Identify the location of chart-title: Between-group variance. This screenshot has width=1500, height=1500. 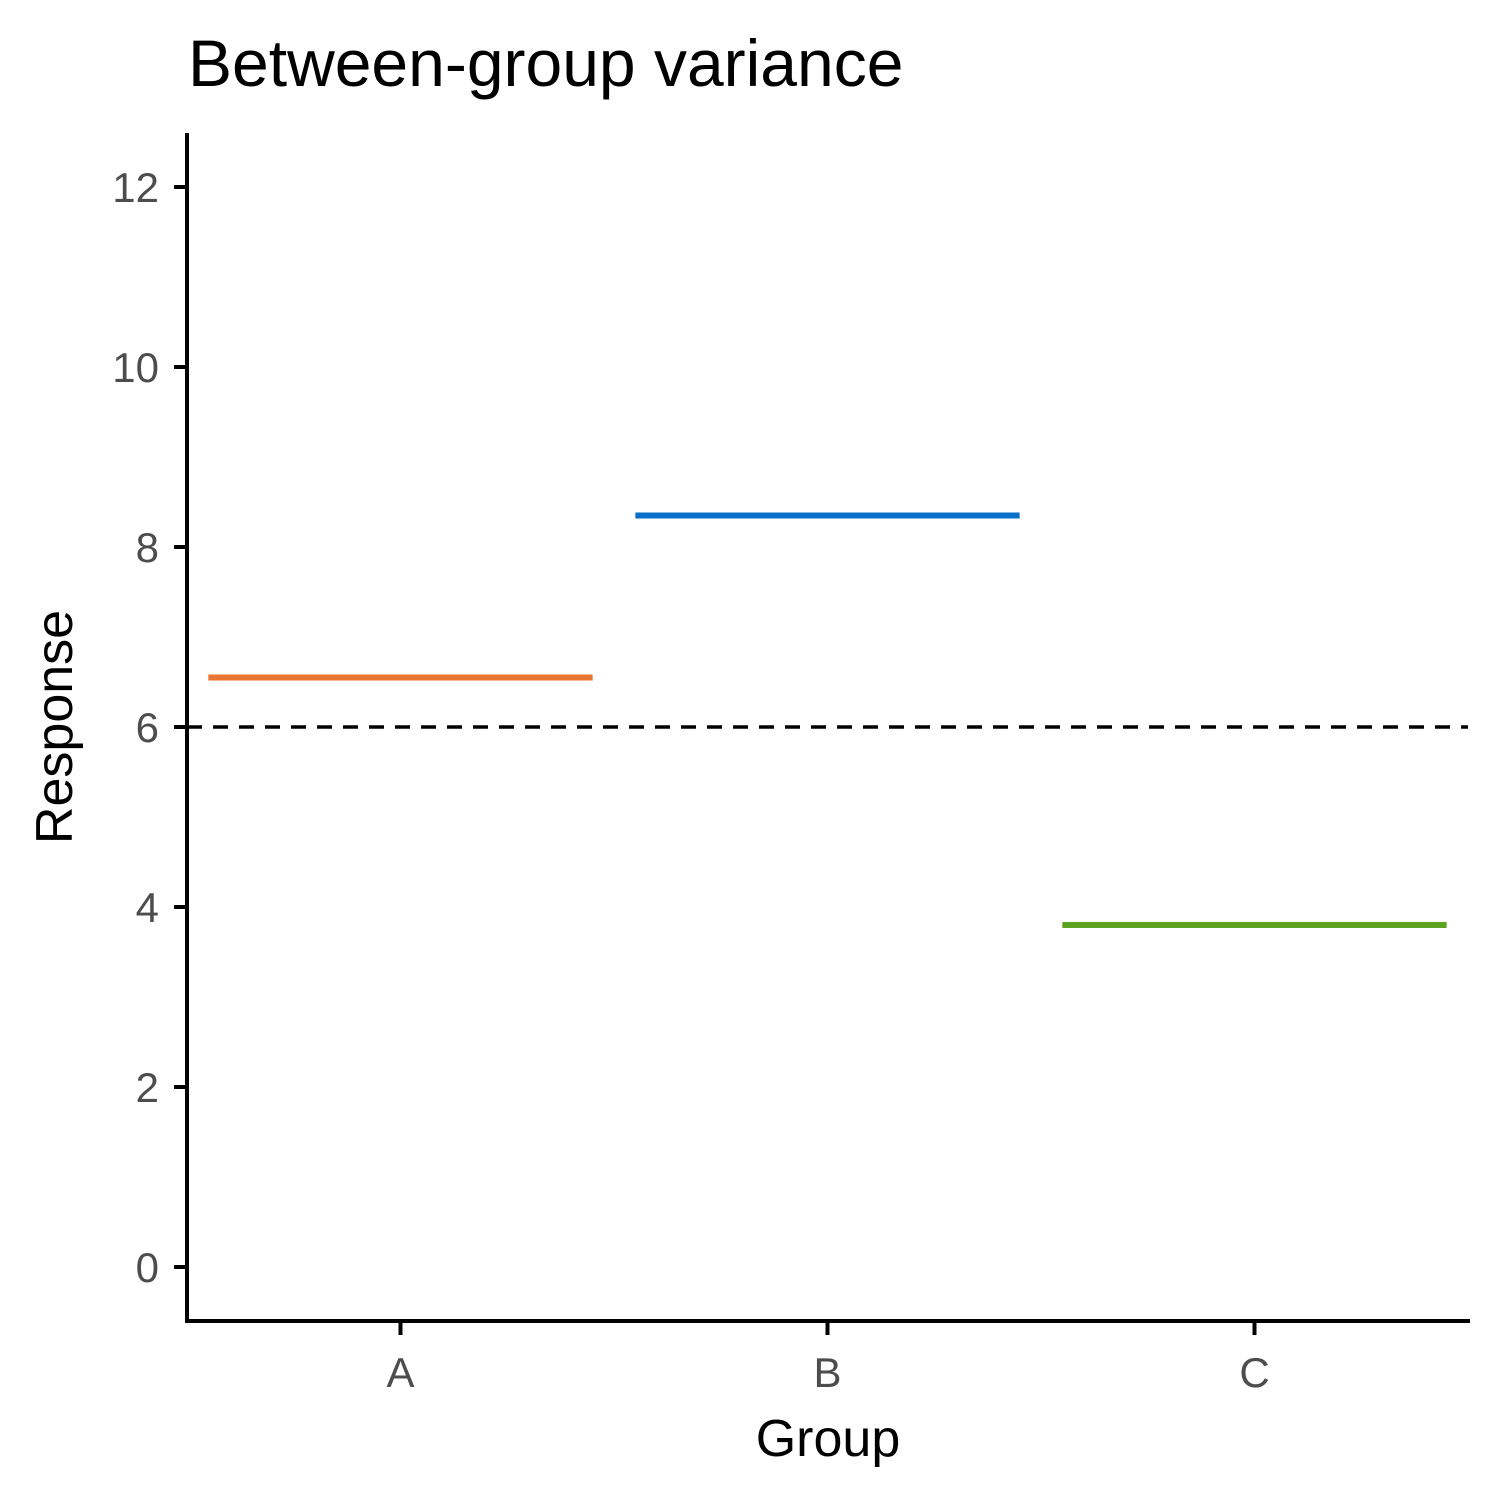
(545, 63).